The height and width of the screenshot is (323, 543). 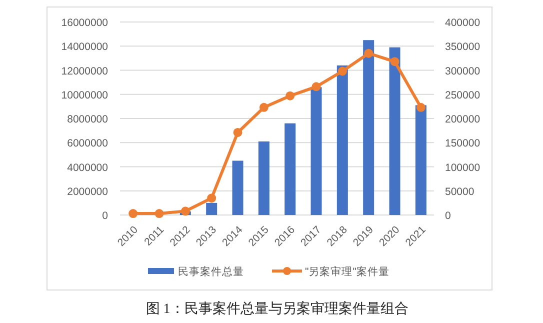 I want to click on y-tick-label: 16000000, so click(x=84, y=23).